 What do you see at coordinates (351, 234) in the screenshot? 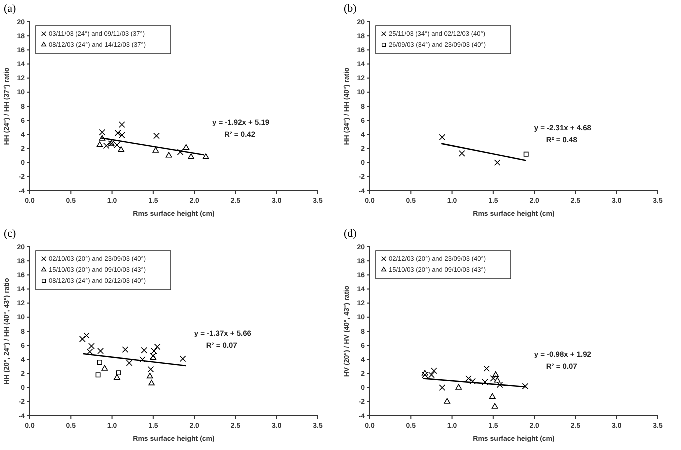
I see `chart-title: (d)` at bounding box center [351, 234].